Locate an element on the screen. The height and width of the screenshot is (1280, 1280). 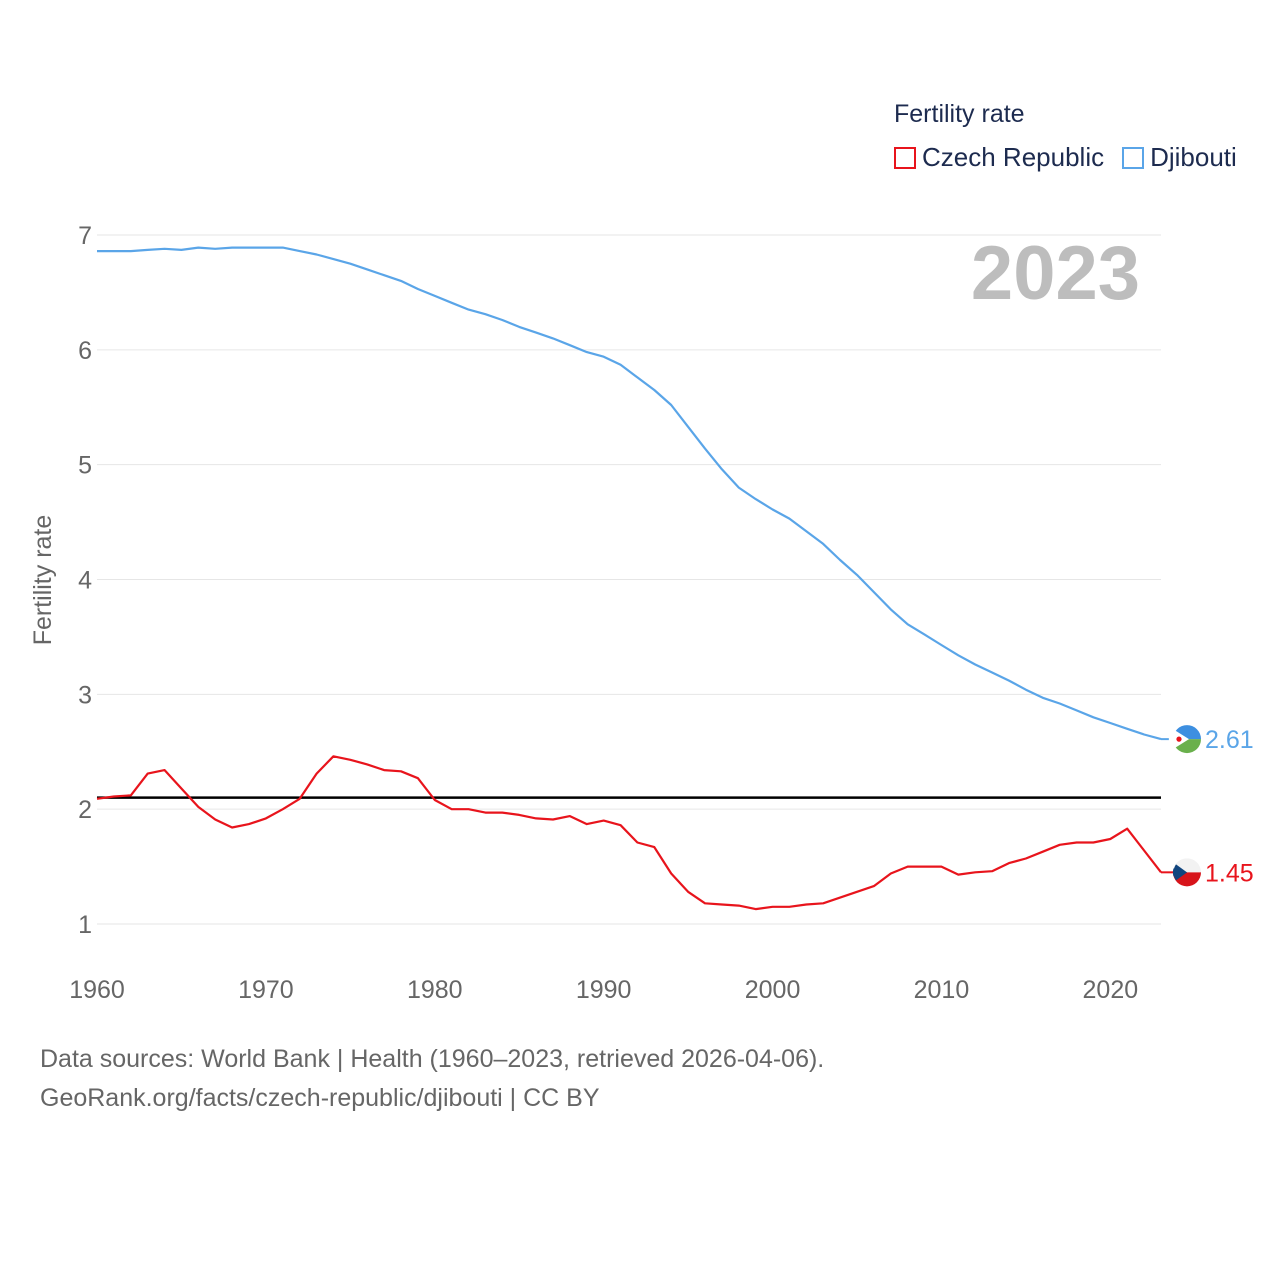
y-axis-title: Fertility rate is located at coordinates (43, 580).